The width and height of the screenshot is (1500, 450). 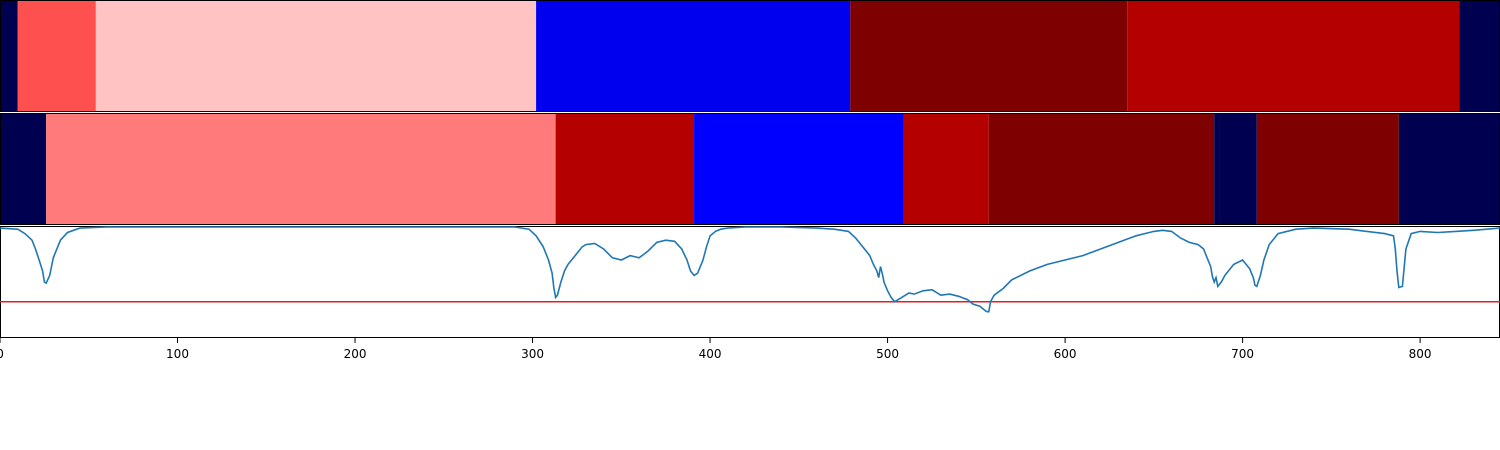 I want to click on x-tick-label-300: 300, so click(x=532, y=354).